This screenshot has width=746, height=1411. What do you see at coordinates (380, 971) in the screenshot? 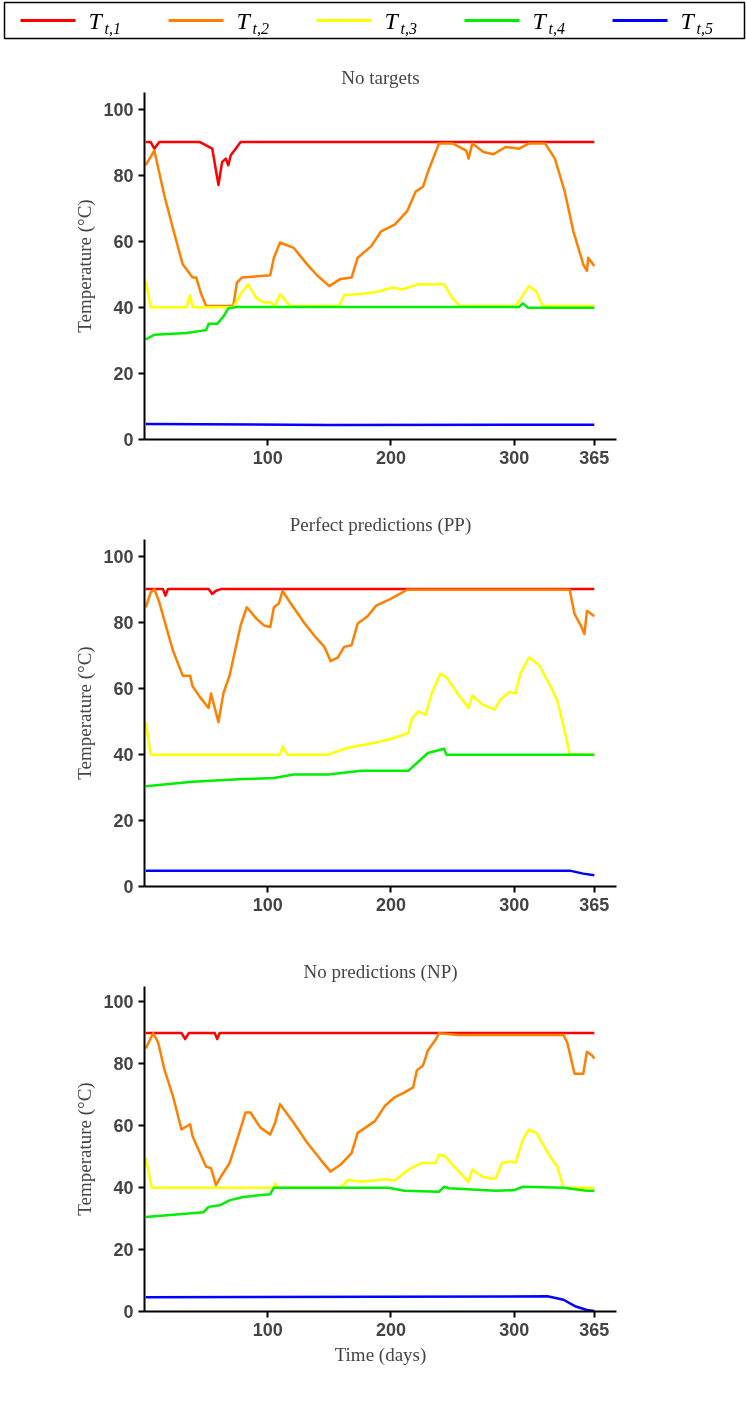
I see `chart-title: No predictions (NP)` at bounding box center [380, 971].